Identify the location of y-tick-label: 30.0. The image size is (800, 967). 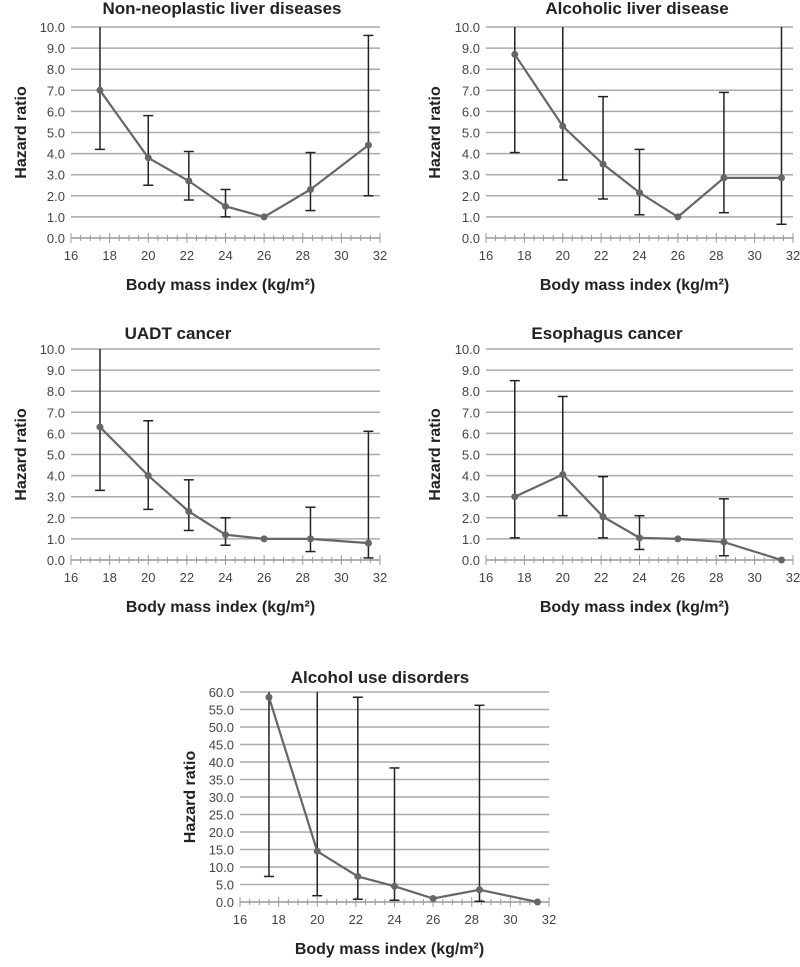
(221, 797).